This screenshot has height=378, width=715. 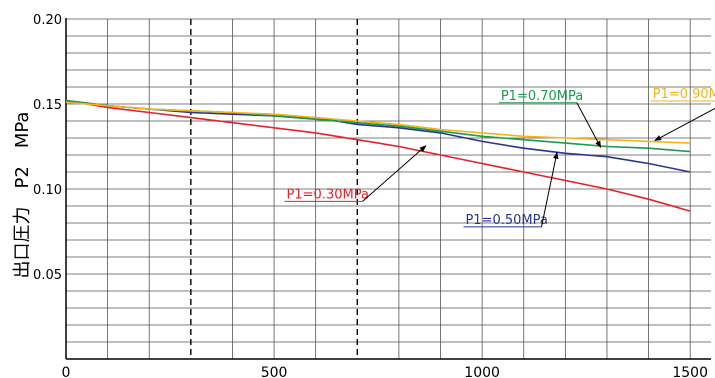 I want to click on y-tick-label: 0.15, so click(x=47, y=105).